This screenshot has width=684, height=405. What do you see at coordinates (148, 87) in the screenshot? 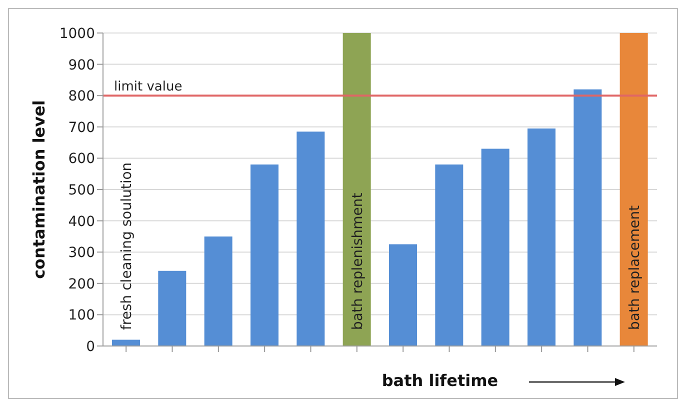
I see `ref-line-label: limit value` at bounding box center [148, 87].